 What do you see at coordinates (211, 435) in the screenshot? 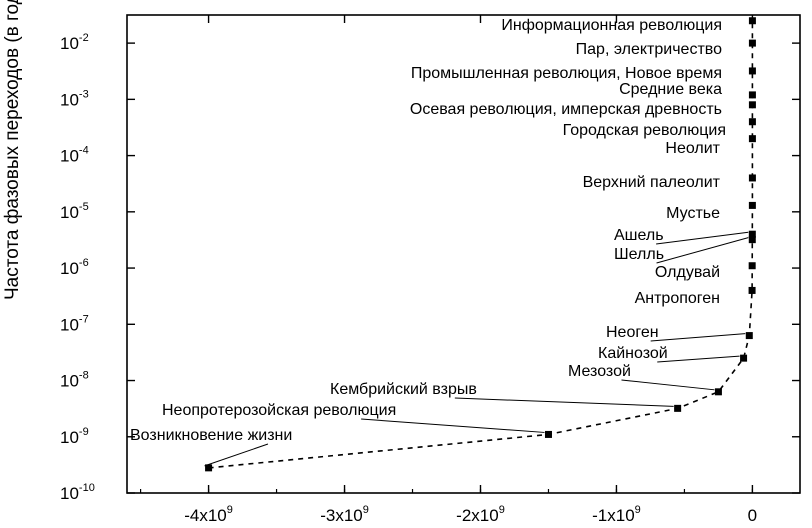
I see `point-annotation: Возникновение жизни` at bounding box center [211, 435].